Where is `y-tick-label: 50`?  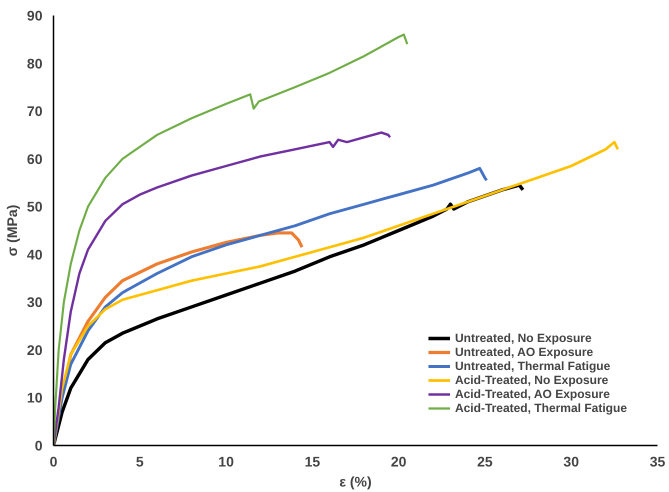
y-tick-label: 50 is located at coordinates (34, 206).